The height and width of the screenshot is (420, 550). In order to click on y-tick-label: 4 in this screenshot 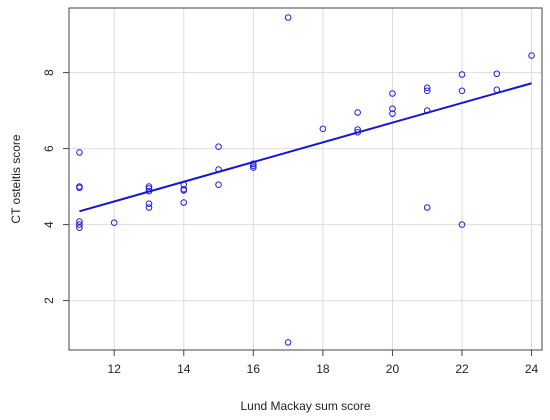, I will do `click(49, 224)`.